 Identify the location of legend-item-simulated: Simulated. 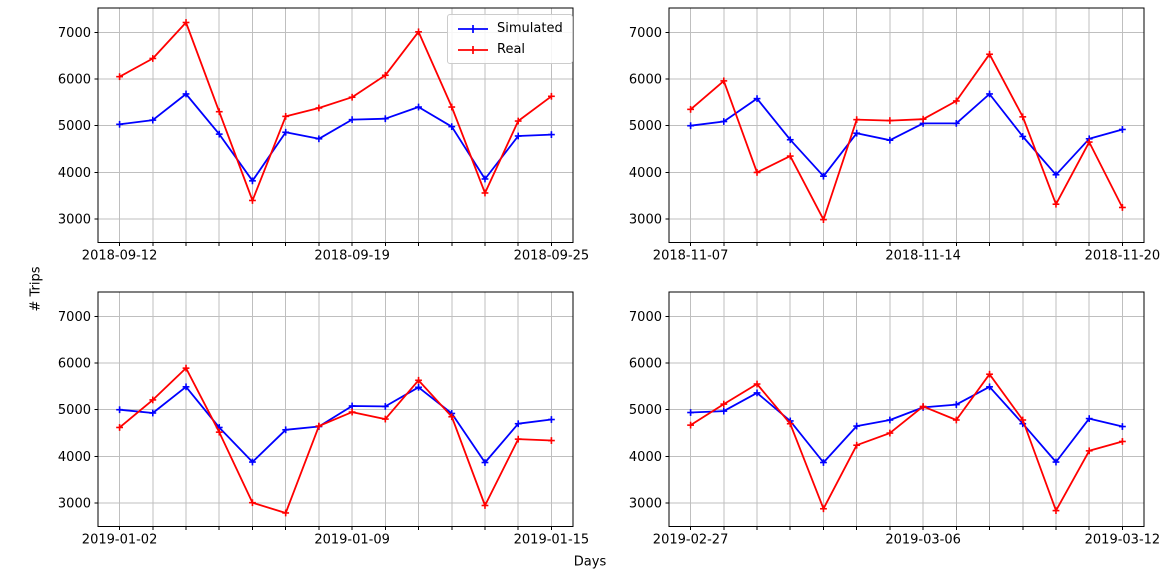
(510, 28).